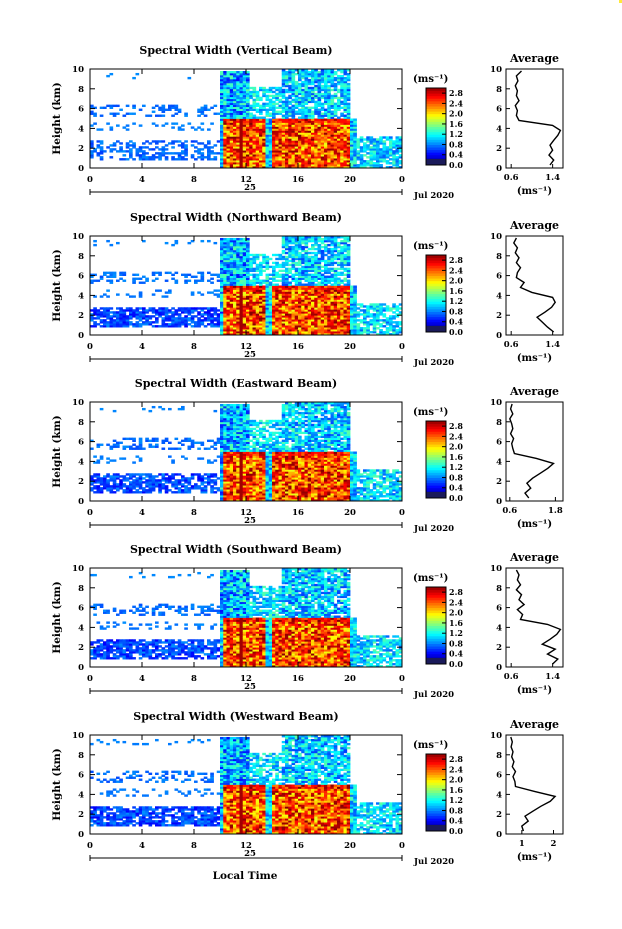  I want to click on x-tick-label: 8, so click(194, 347).